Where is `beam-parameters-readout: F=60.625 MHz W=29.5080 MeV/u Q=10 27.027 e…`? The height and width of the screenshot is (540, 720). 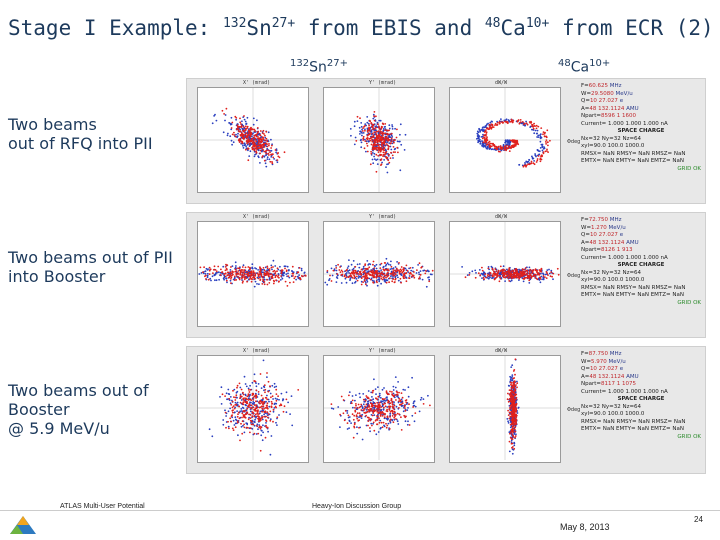 beam-parameters-readout: F=60.625 MHz W=29.5080 MeV/u Q=10 27.027 e… is located at coordinates (641, 128).